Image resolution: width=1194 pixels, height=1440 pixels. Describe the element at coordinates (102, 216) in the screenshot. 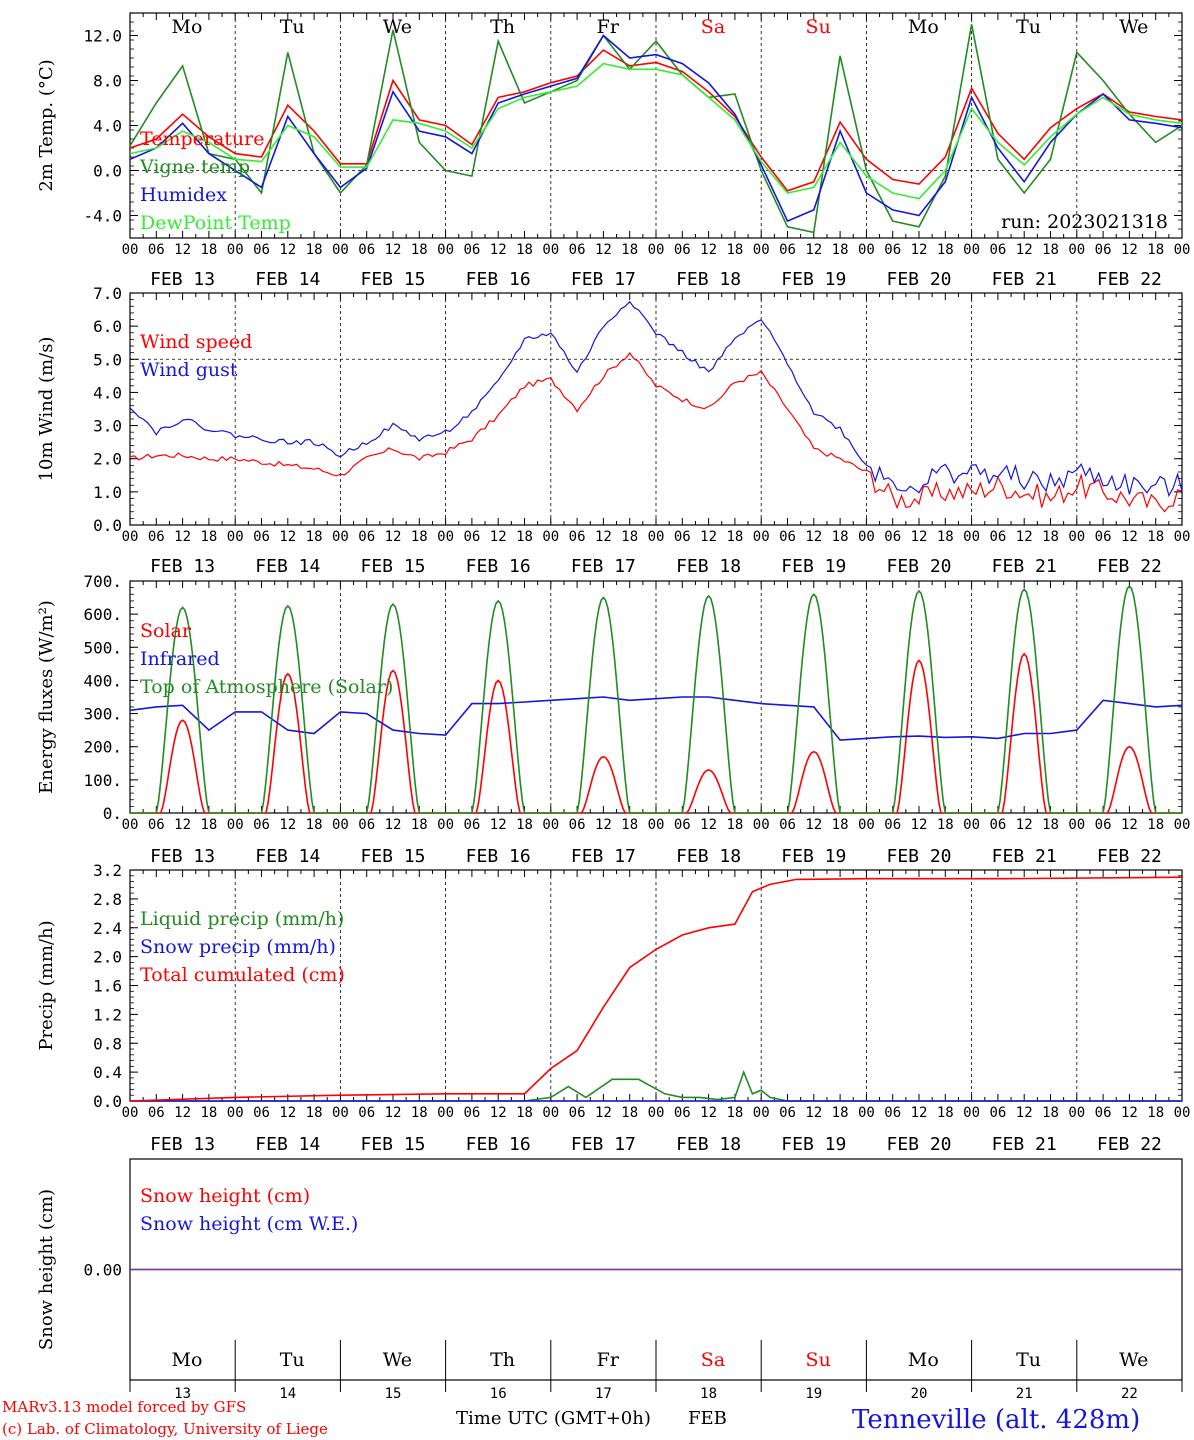

I see `y-tick-label: -4.0` at that location.